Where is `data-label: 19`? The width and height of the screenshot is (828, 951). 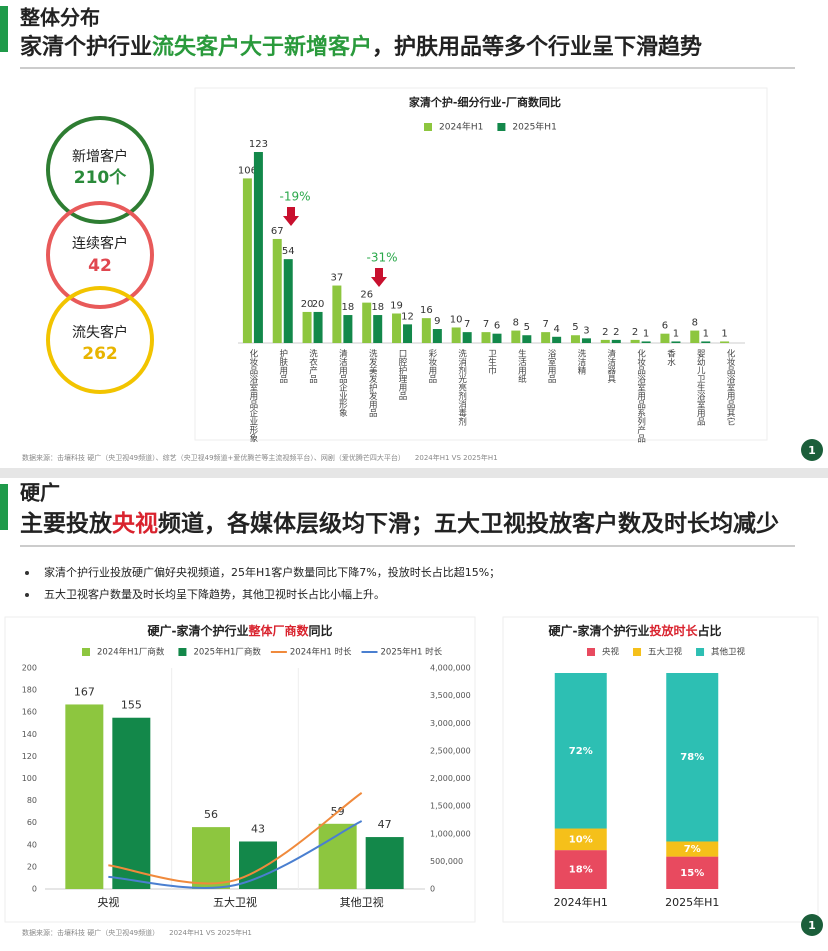
data-label: 19 is located at coordinates (396, 305).